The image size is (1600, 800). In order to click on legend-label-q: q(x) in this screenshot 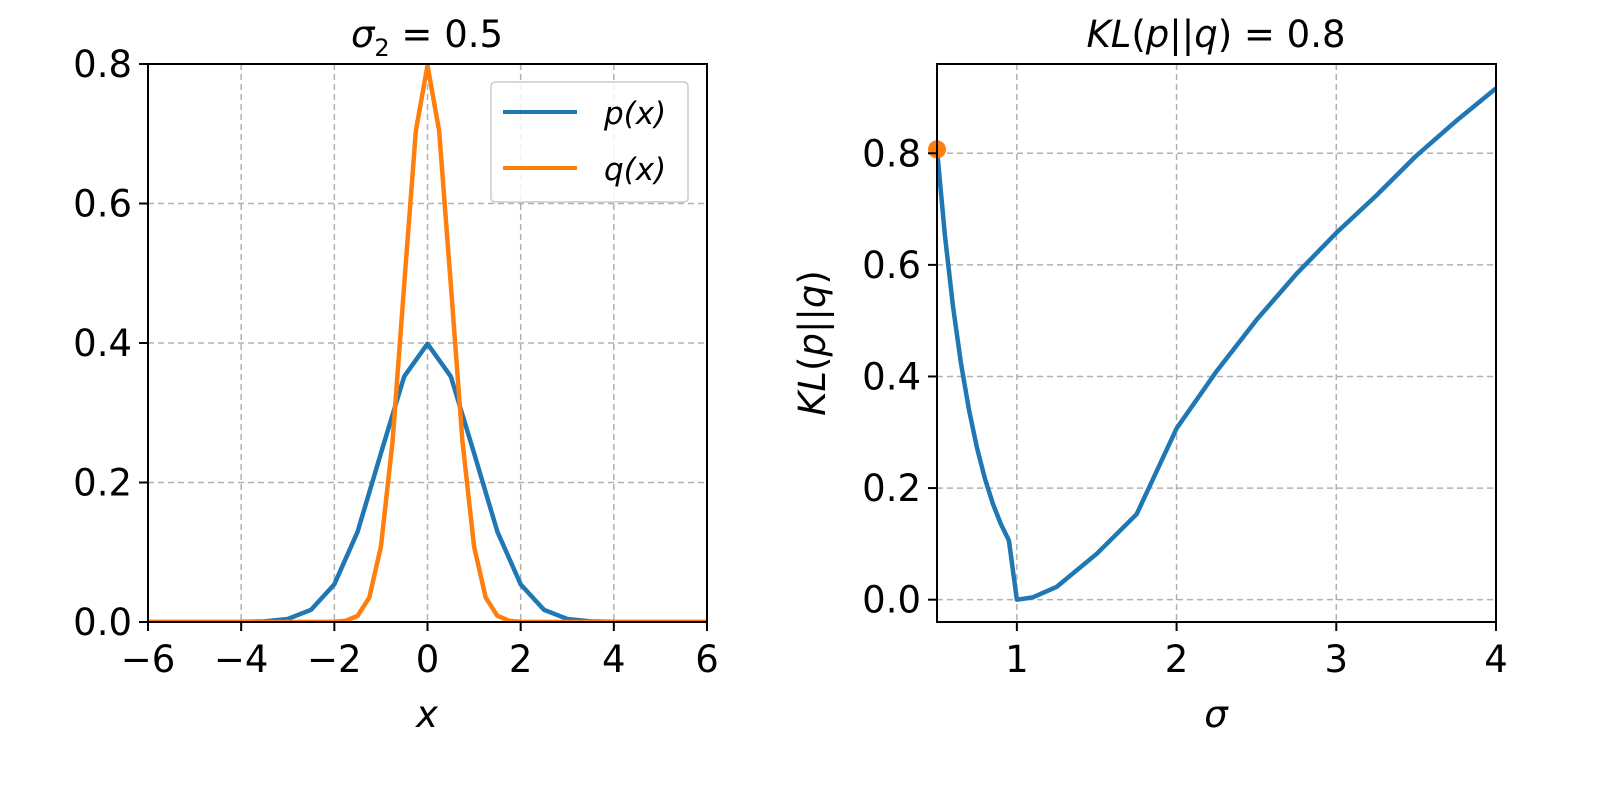, I will do `click(635, 170)`.